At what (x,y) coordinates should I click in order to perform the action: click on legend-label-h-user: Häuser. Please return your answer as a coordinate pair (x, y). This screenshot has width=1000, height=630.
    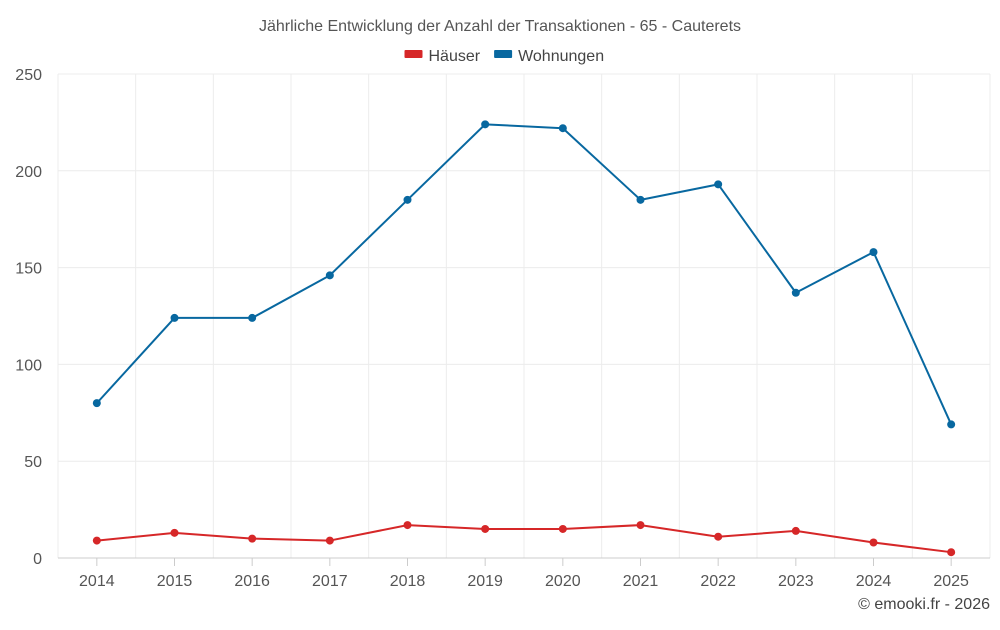
    Looking at the image, I should click on (455, 56).